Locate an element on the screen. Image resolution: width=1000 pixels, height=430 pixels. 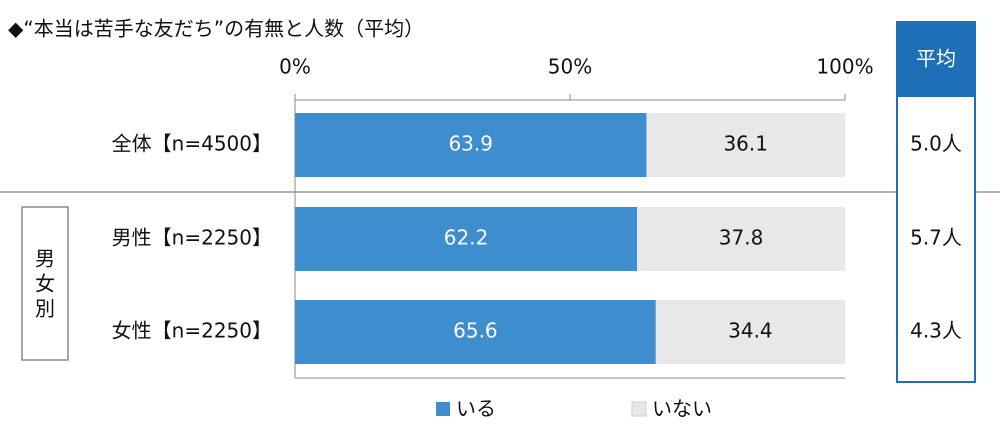
data-label: 36.1 is located at coordinates (745, 144).